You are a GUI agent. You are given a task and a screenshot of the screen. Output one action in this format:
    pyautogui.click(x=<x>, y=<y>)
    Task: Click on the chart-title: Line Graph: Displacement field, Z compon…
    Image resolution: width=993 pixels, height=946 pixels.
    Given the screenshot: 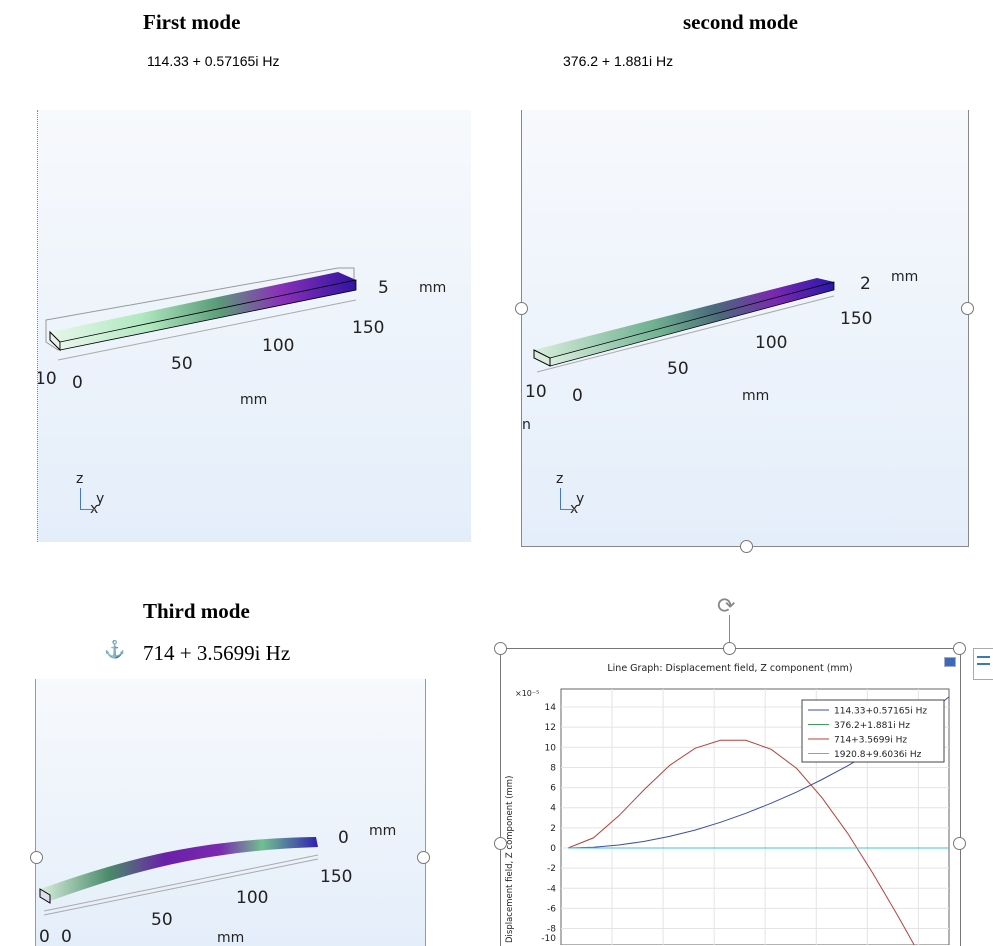 What is the action you would take?
    pyautogui.click(x=729, y=668)
    